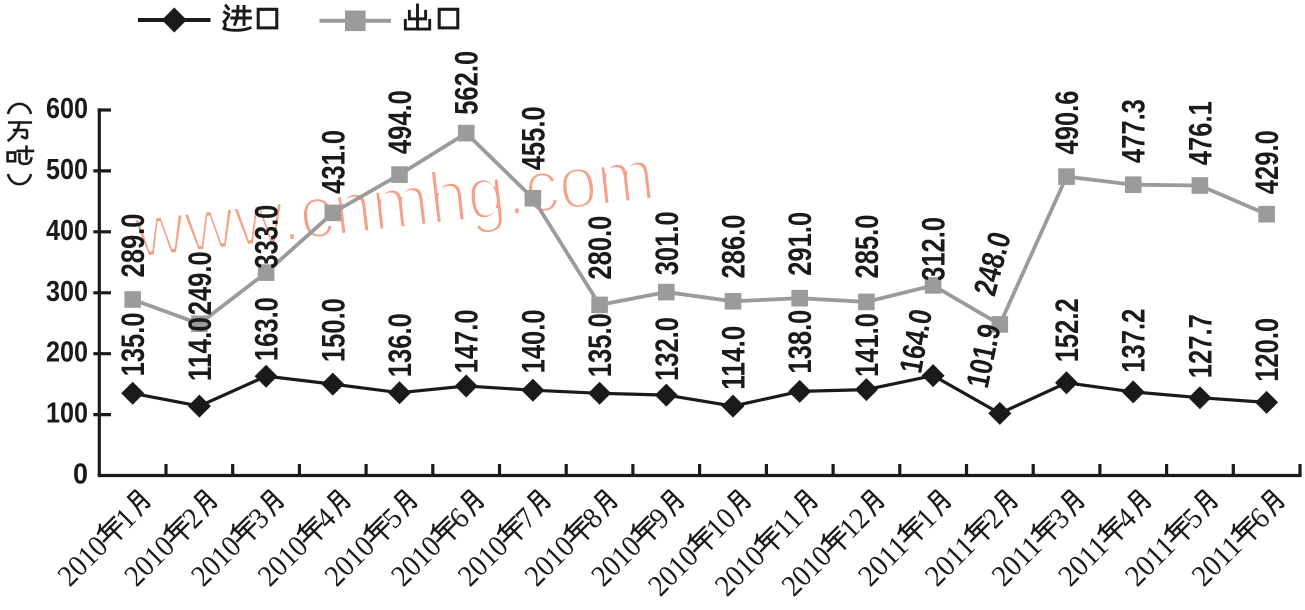 The height and width of the screenshot is (610, 1305). I want to click on svg-text: 400, so click(67, 231).